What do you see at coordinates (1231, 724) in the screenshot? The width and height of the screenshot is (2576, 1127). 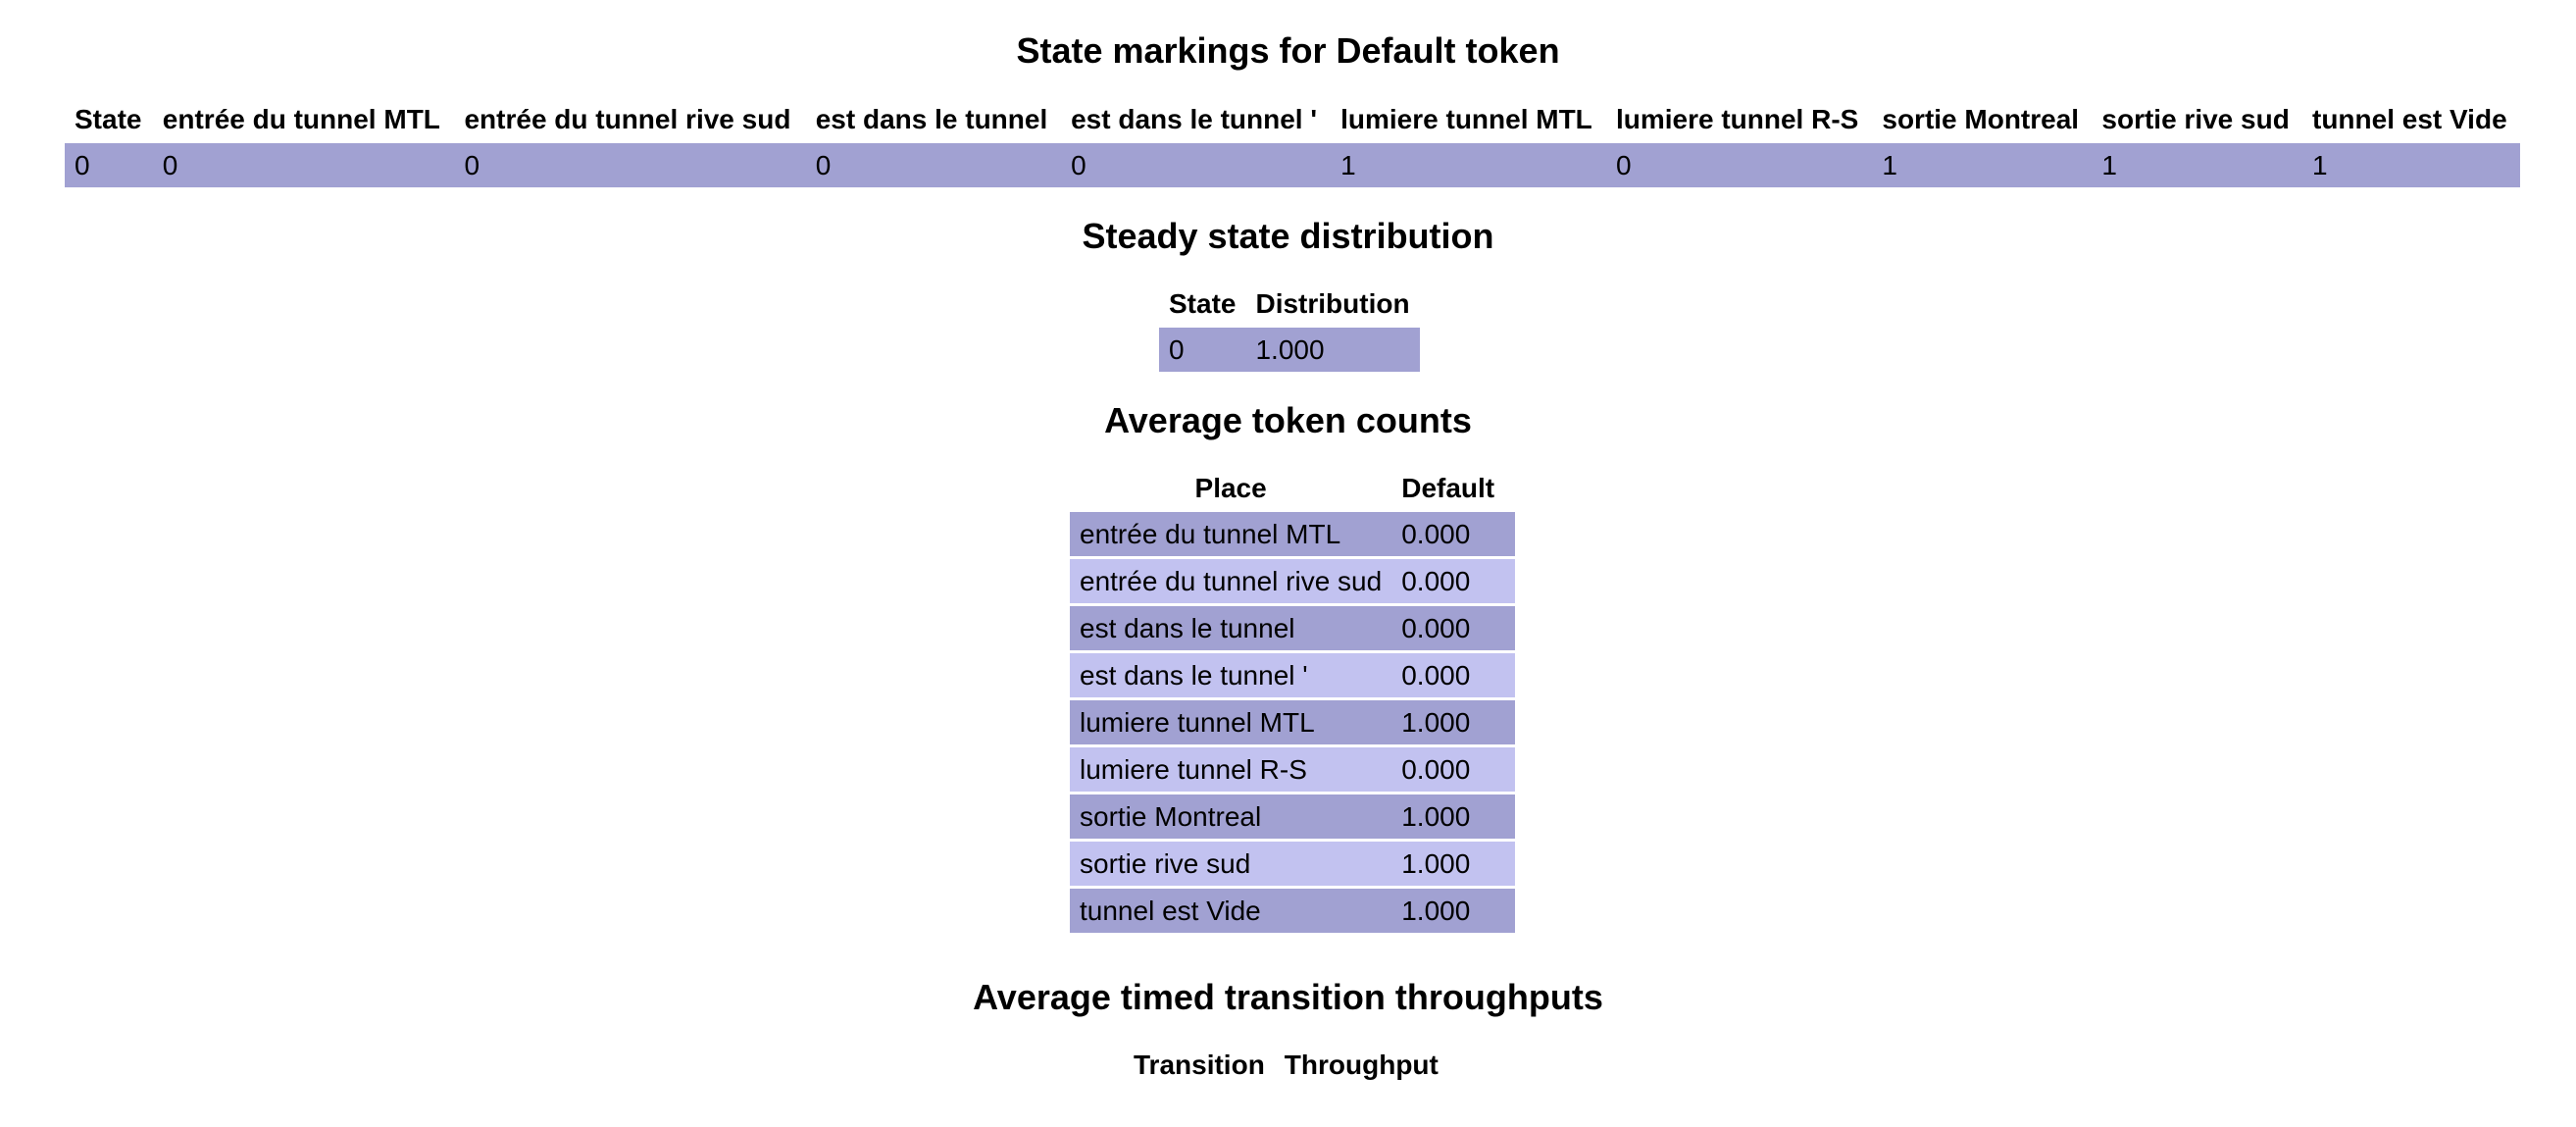 I see `place-cell: lumiere tunnel MTL` at bounding box center [1231, 724].